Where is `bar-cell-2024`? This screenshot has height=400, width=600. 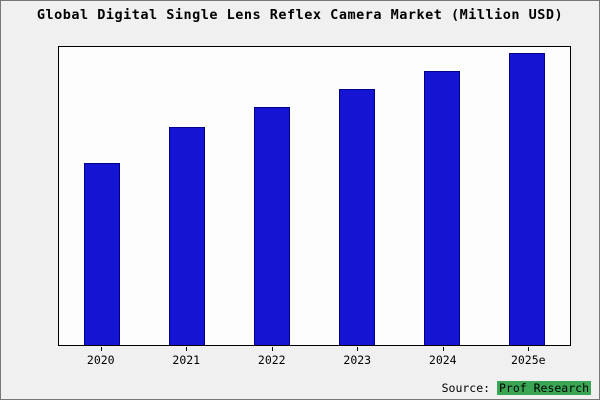 bar-cell-2024 is located at coordinates (442, 196).